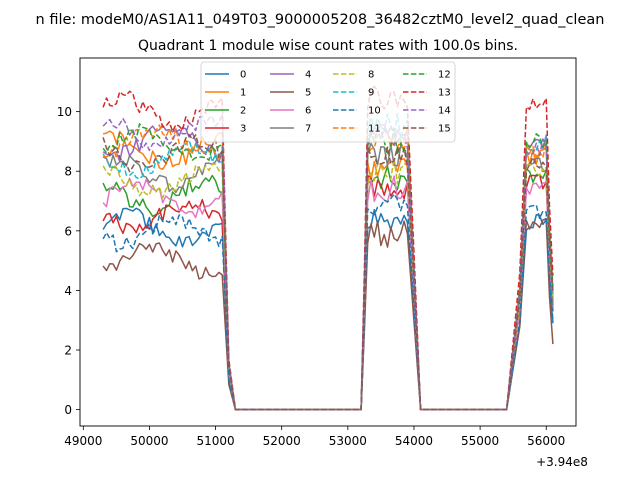 This screenshot has width=640, height=480. I want to click on legend-label-15: 15, so click(444, 129).